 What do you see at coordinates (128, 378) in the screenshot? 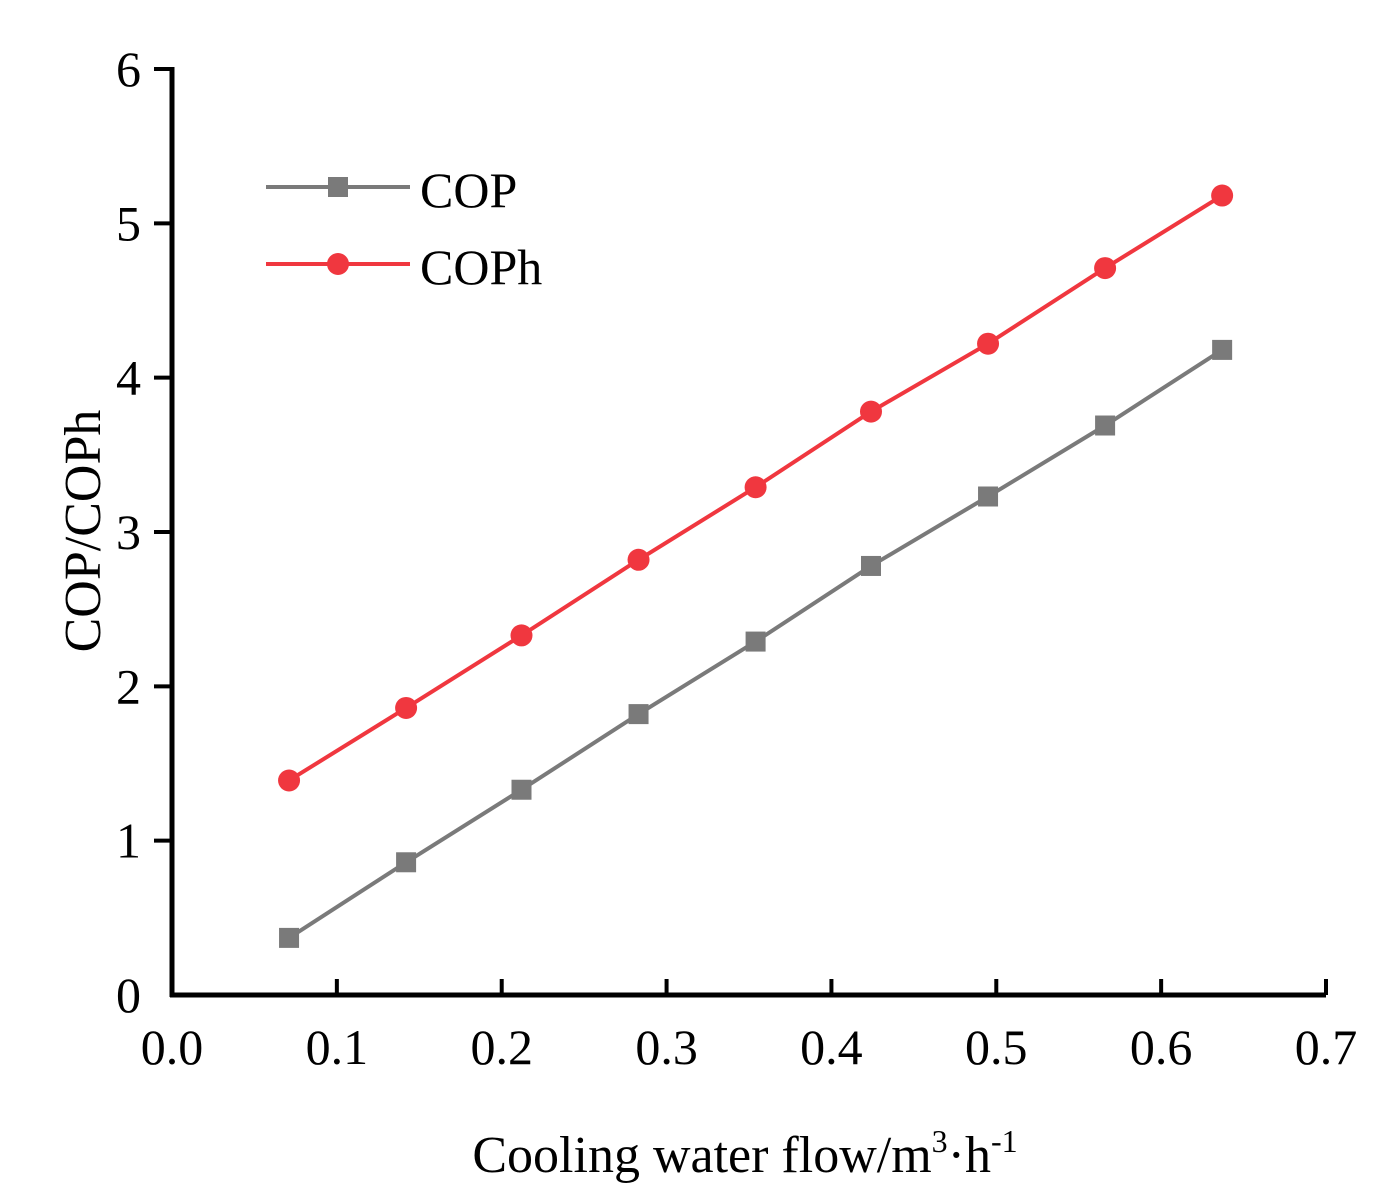
I see `y-tick-label: 4` at bounding box center [128, 378].